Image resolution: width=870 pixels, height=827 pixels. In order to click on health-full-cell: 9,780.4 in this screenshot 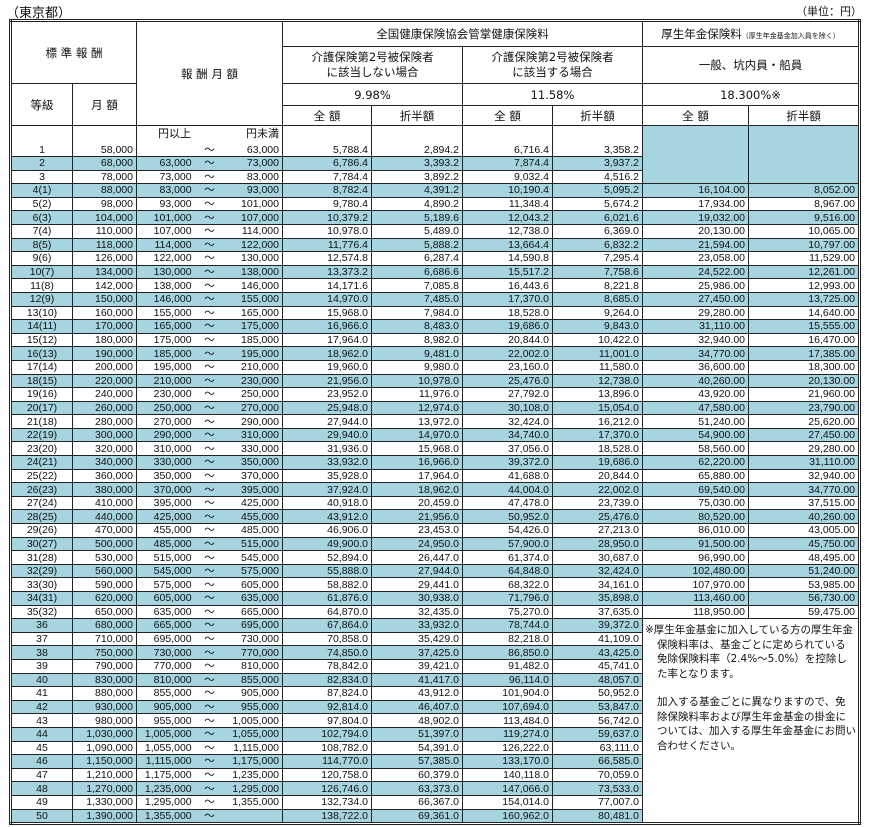, I will do `click(327, 204)`.